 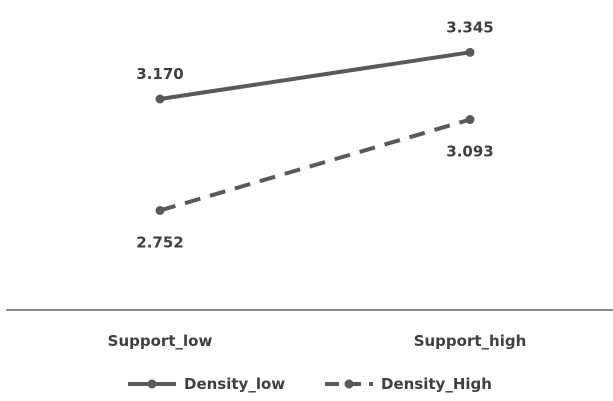 I want to click on x-tick-label-1: Support_low, so click(x=160, y=341).